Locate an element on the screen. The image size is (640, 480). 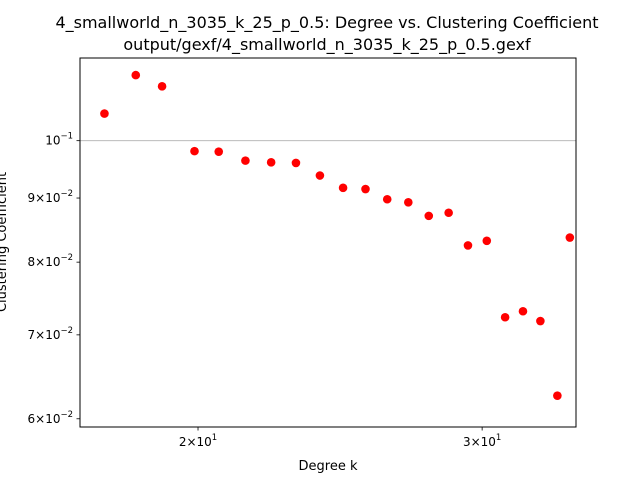
x-tick-label: 3×101 is located at coordinates (482, 441).